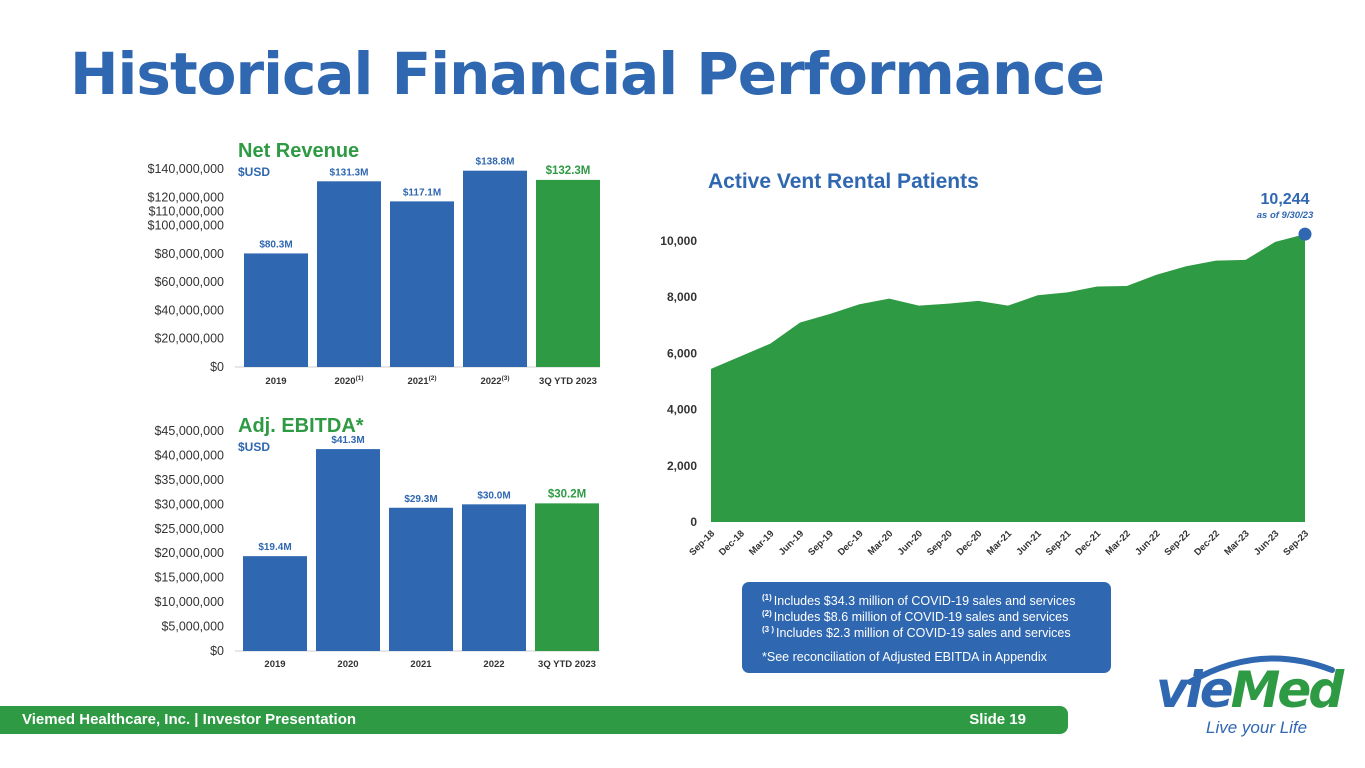 Image resolution: width=1365 pixels, height=768 pixels. Describe the element at coordinates (1207, 543) in the screenshot. I see `x-tick-label: Dec-22` at that location.